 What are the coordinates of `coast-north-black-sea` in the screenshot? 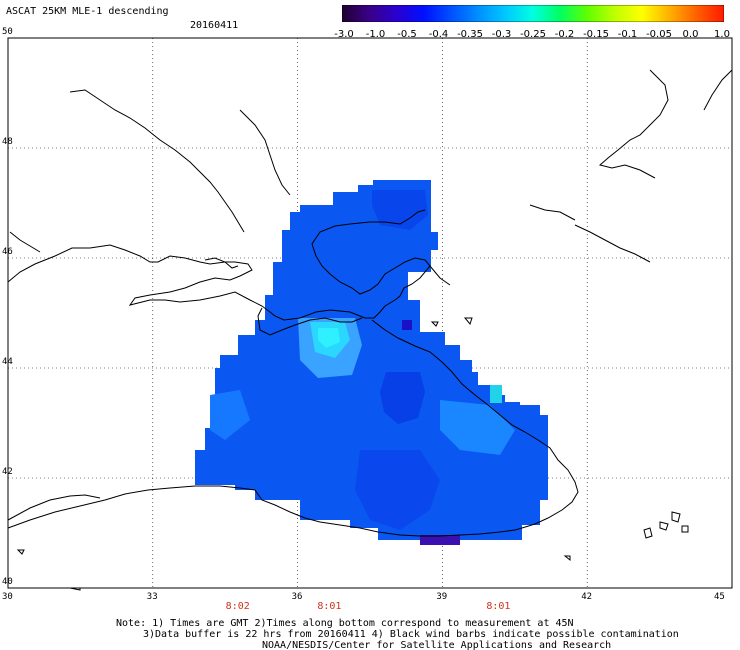 It's located at (219, 265).